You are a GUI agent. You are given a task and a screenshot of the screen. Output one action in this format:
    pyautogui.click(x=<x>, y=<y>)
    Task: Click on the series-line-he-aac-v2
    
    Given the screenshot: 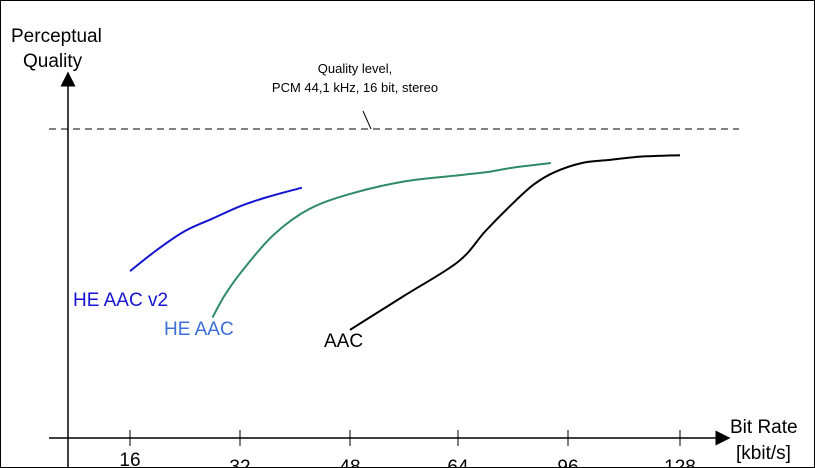 What is the action you would take?
    pyautogui.click(x=216, y=229)
    